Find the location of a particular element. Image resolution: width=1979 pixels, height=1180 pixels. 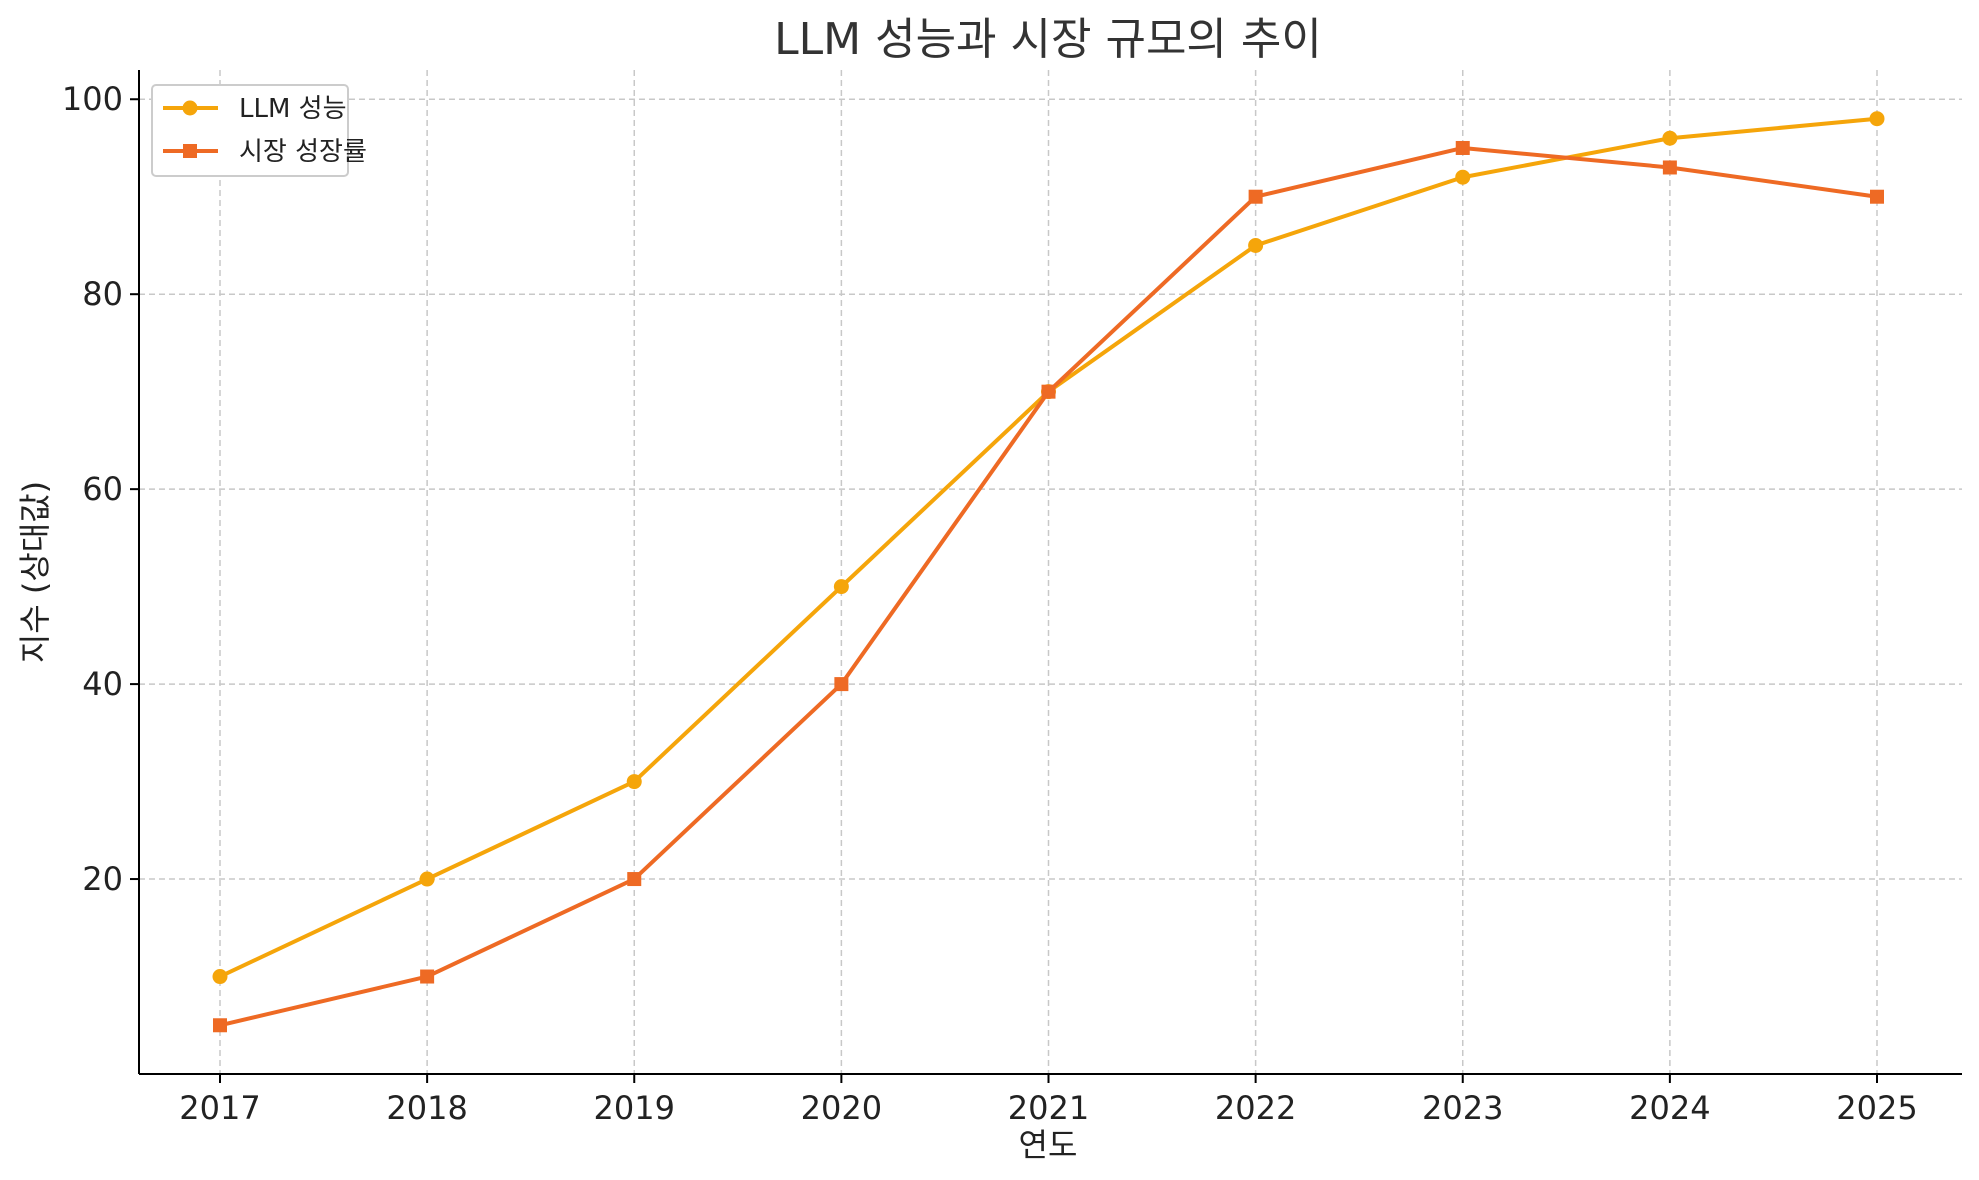

x-tick-label: 2019 is located at coordinates (634, 1108).